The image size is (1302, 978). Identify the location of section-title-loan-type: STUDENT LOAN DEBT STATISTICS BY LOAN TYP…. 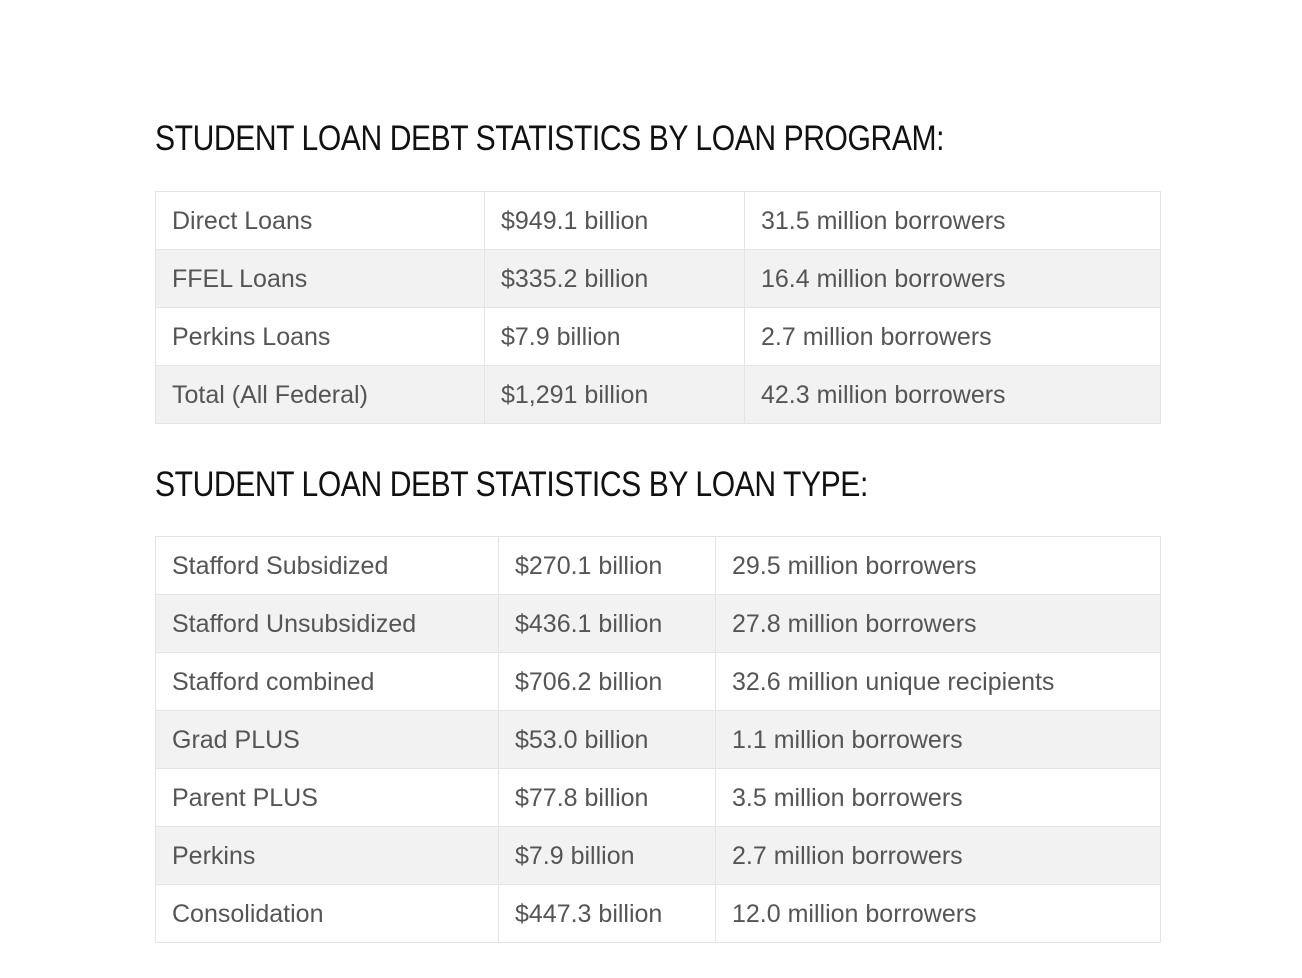
(511, 484).